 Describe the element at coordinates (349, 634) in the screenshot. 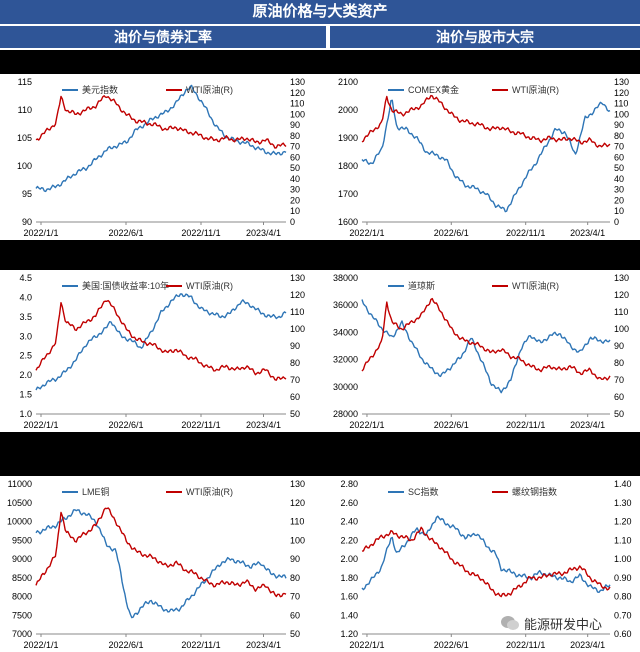

I see `y-left-tick-label: 1.20` at that location.